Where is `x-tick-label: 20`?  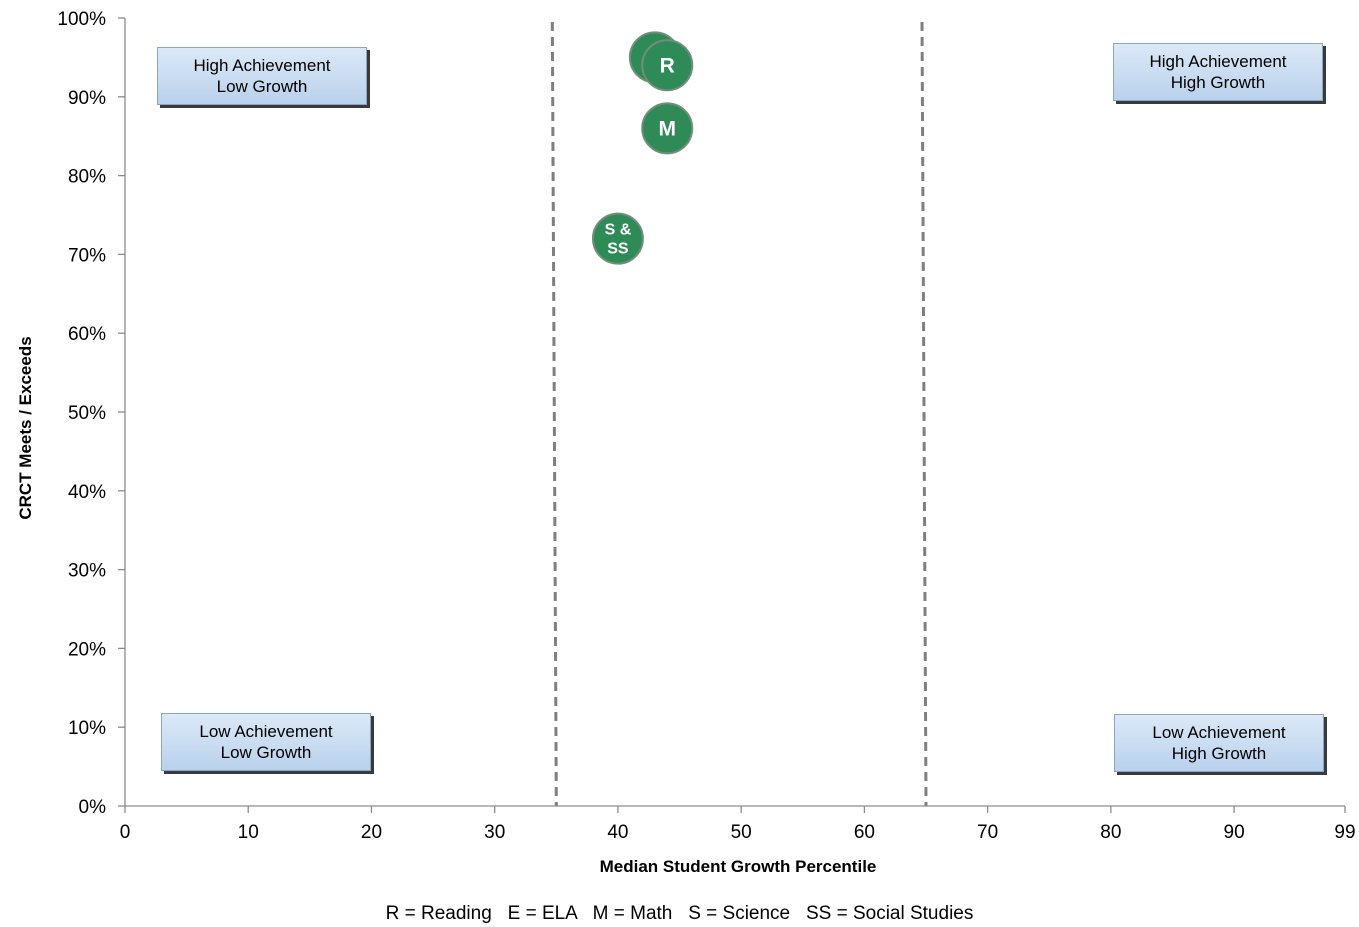
x-tick-label: 20 is located at coordinates (371, 832).